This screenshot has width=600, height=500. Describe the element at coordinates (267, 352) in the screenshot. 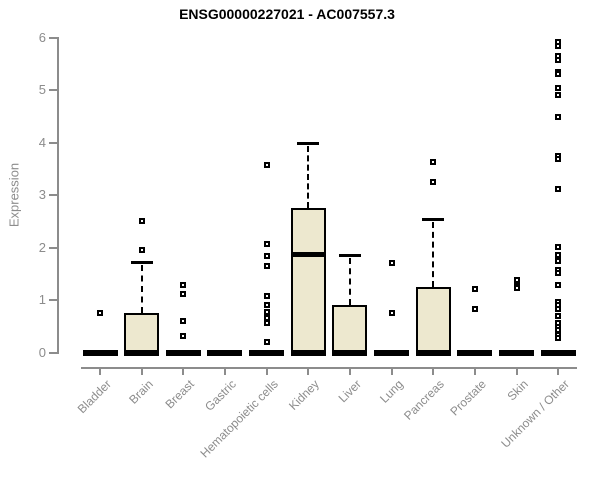

I see `zero-bar-hematopoietic-cells` at that location.